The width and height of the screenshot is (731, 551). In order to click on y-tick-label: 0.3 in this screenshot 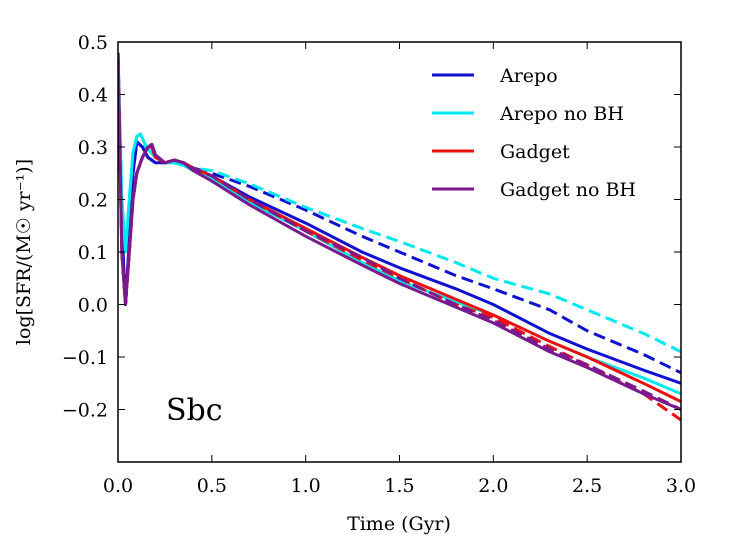, I will do `click(93, 148)`.